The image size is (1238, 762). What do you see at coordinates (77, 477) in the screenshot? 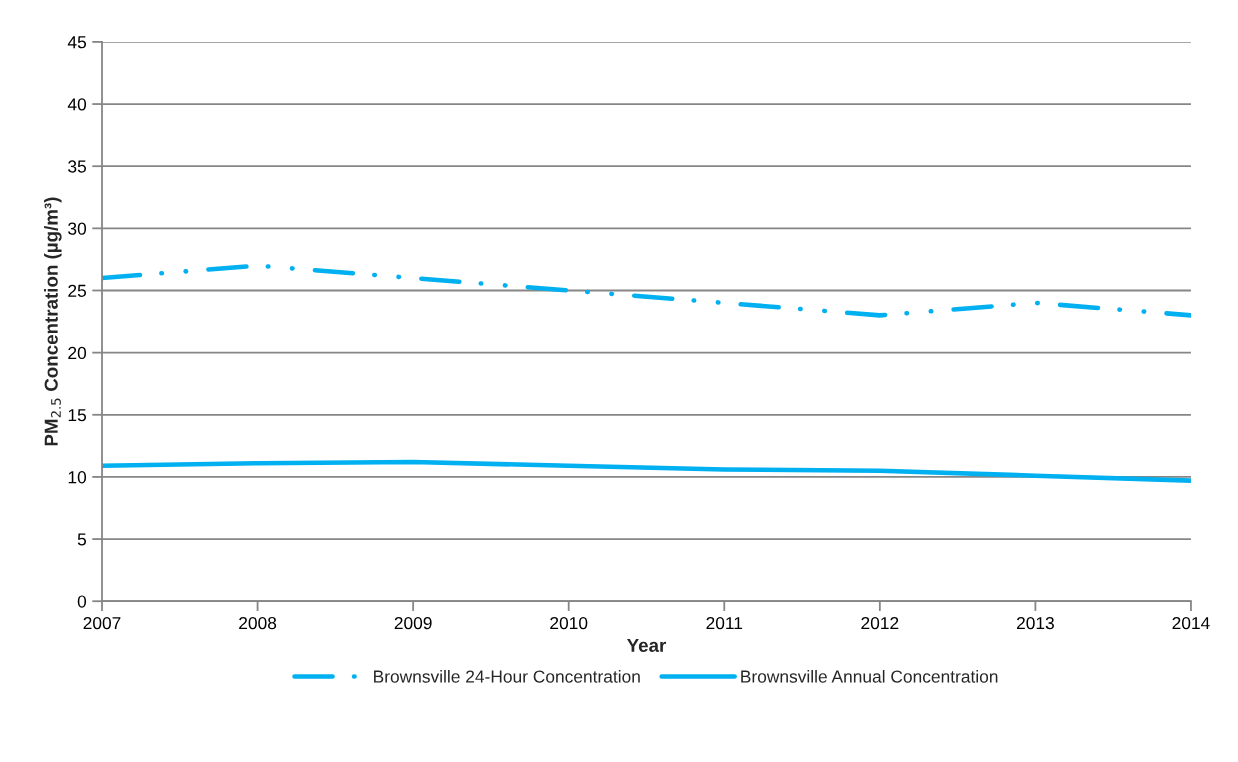
I see `y-tick-label: 10` at bounding box center [77, 477].